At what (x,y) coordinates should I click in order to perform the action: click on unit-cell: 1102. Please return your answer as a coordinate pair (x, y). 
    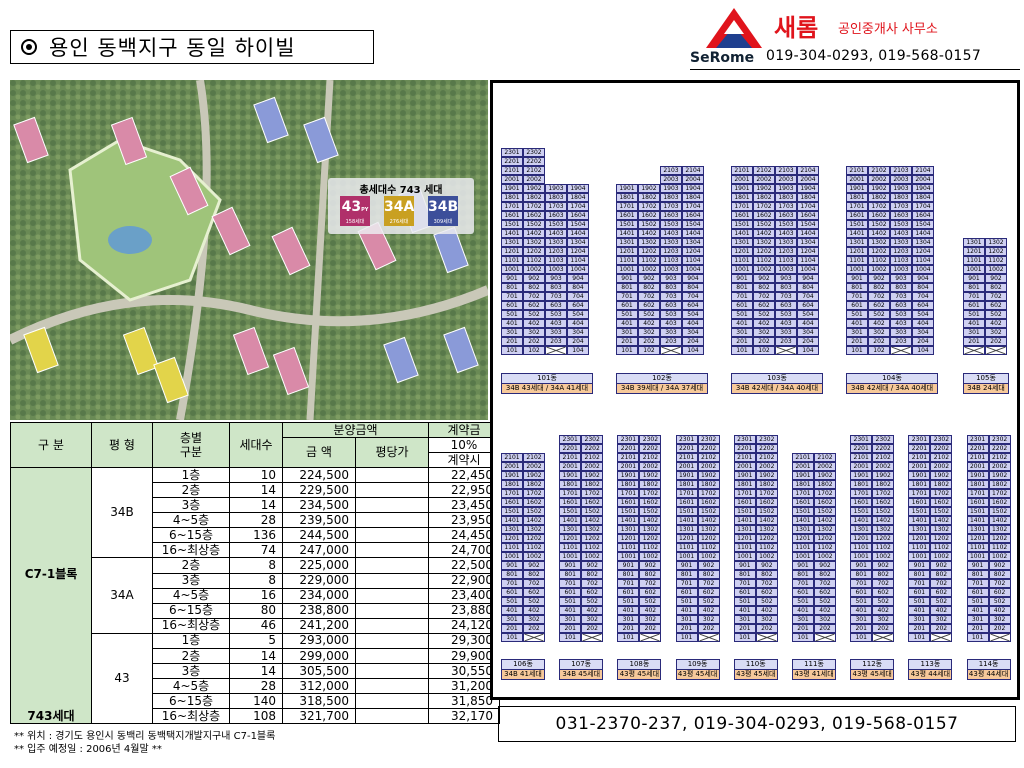
    Looking at the image, I should click on (592, 547).